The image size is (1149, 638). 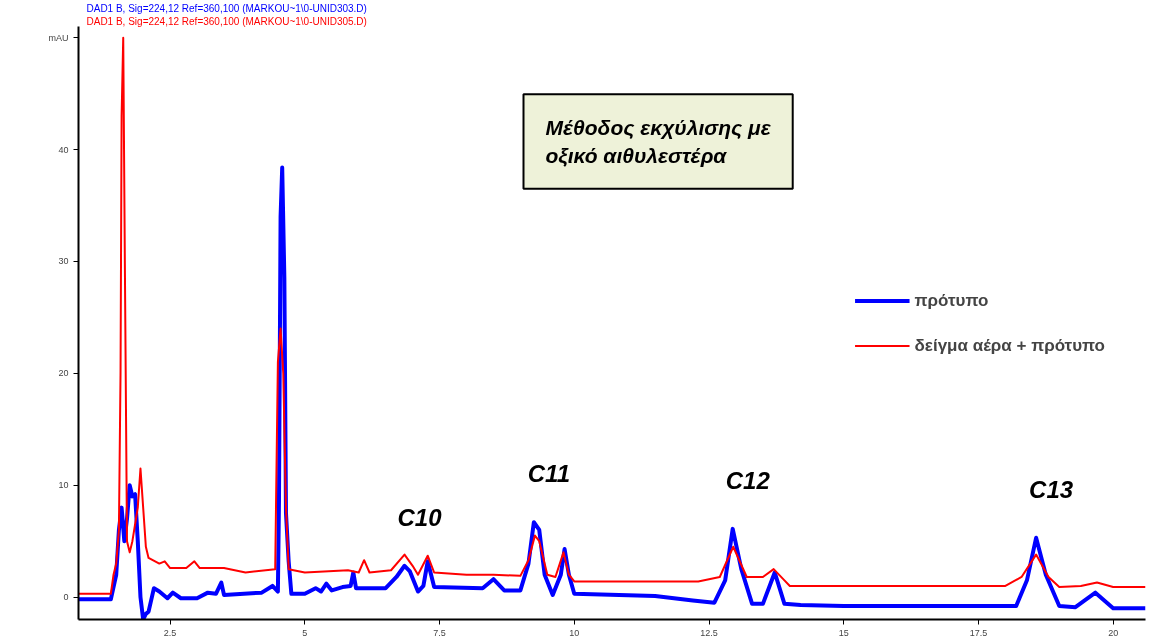 I want to click on legend-label: πρότυπο, so click(x=951, y=300).